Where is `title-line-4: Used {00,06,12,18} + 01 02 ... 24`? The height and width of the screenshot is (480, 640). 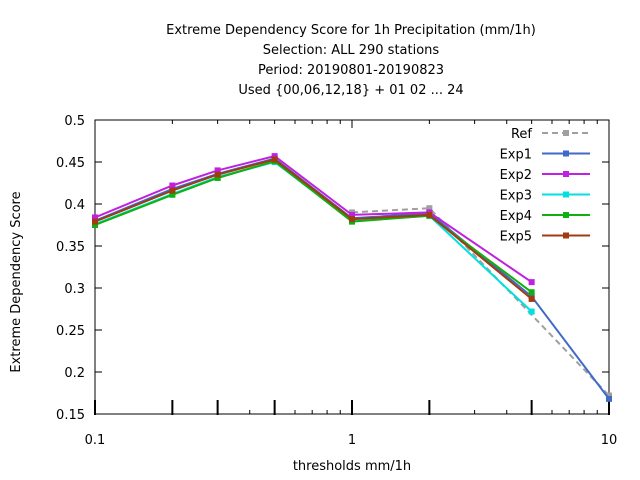
title-line-4: Used {00,06,12,18} + 01 02 ... 24 is located at coordinates (350, 90).